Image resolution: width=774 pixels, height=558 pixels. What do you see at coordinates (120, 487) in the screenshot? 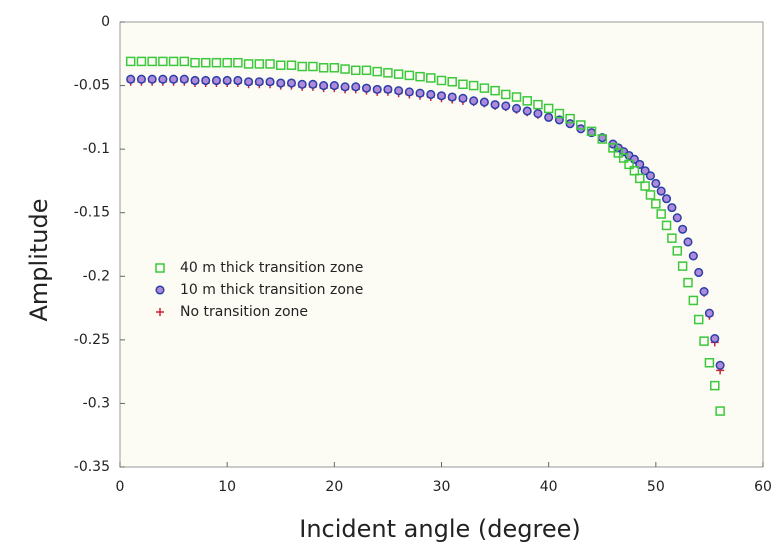
I see `x-tick-label: 0` at bounding box center [120, 487].